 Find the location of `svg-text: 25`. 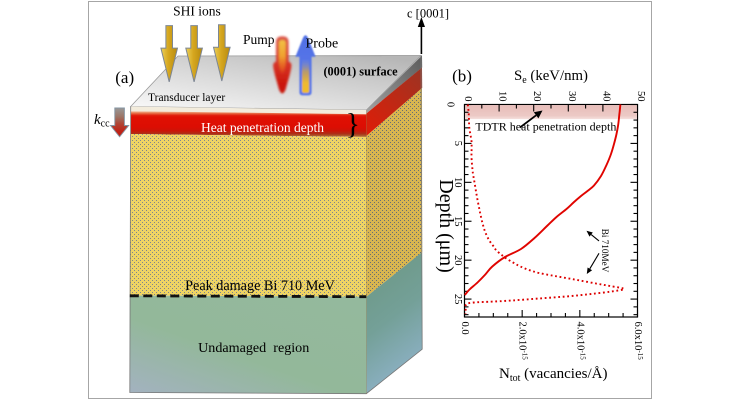

svg-text: 25 is located at coordinates (457, 299).